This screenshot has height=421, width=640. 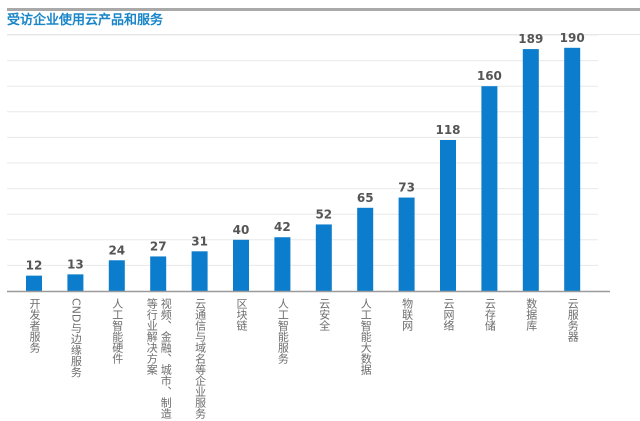 I want to click on x-tick-label: 云网络, so click(x=448, y=314).